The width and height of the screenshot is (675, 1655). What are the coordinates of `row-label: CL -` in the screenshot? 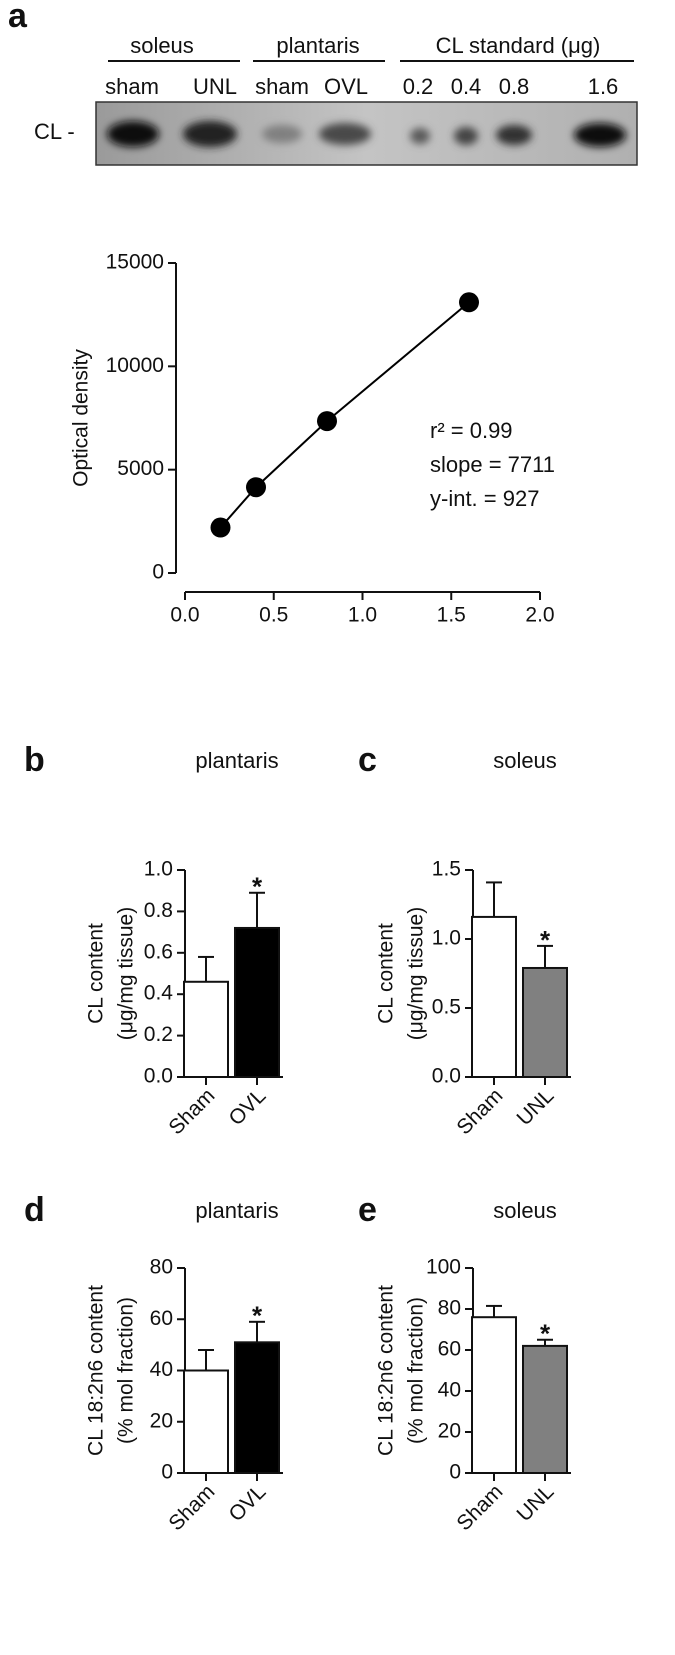 It's located at (54, 131).